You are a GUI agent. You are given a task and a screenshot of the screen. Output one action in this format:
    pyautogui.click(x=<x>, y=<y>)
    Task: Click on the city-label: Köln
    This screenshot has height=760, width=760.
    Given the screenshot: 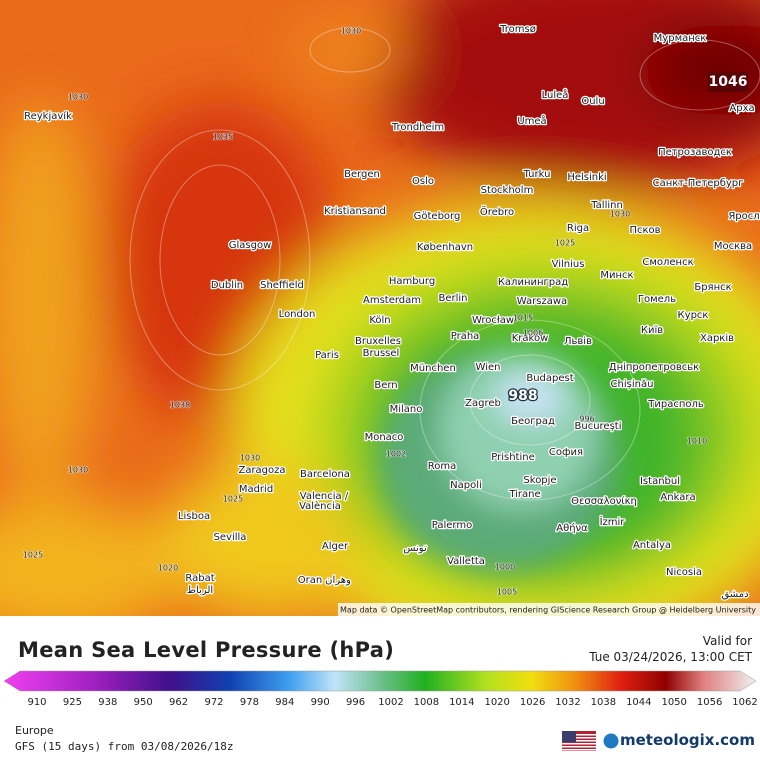 What is the action you would take?
    pyautogui.click(x=379, y=320)
    